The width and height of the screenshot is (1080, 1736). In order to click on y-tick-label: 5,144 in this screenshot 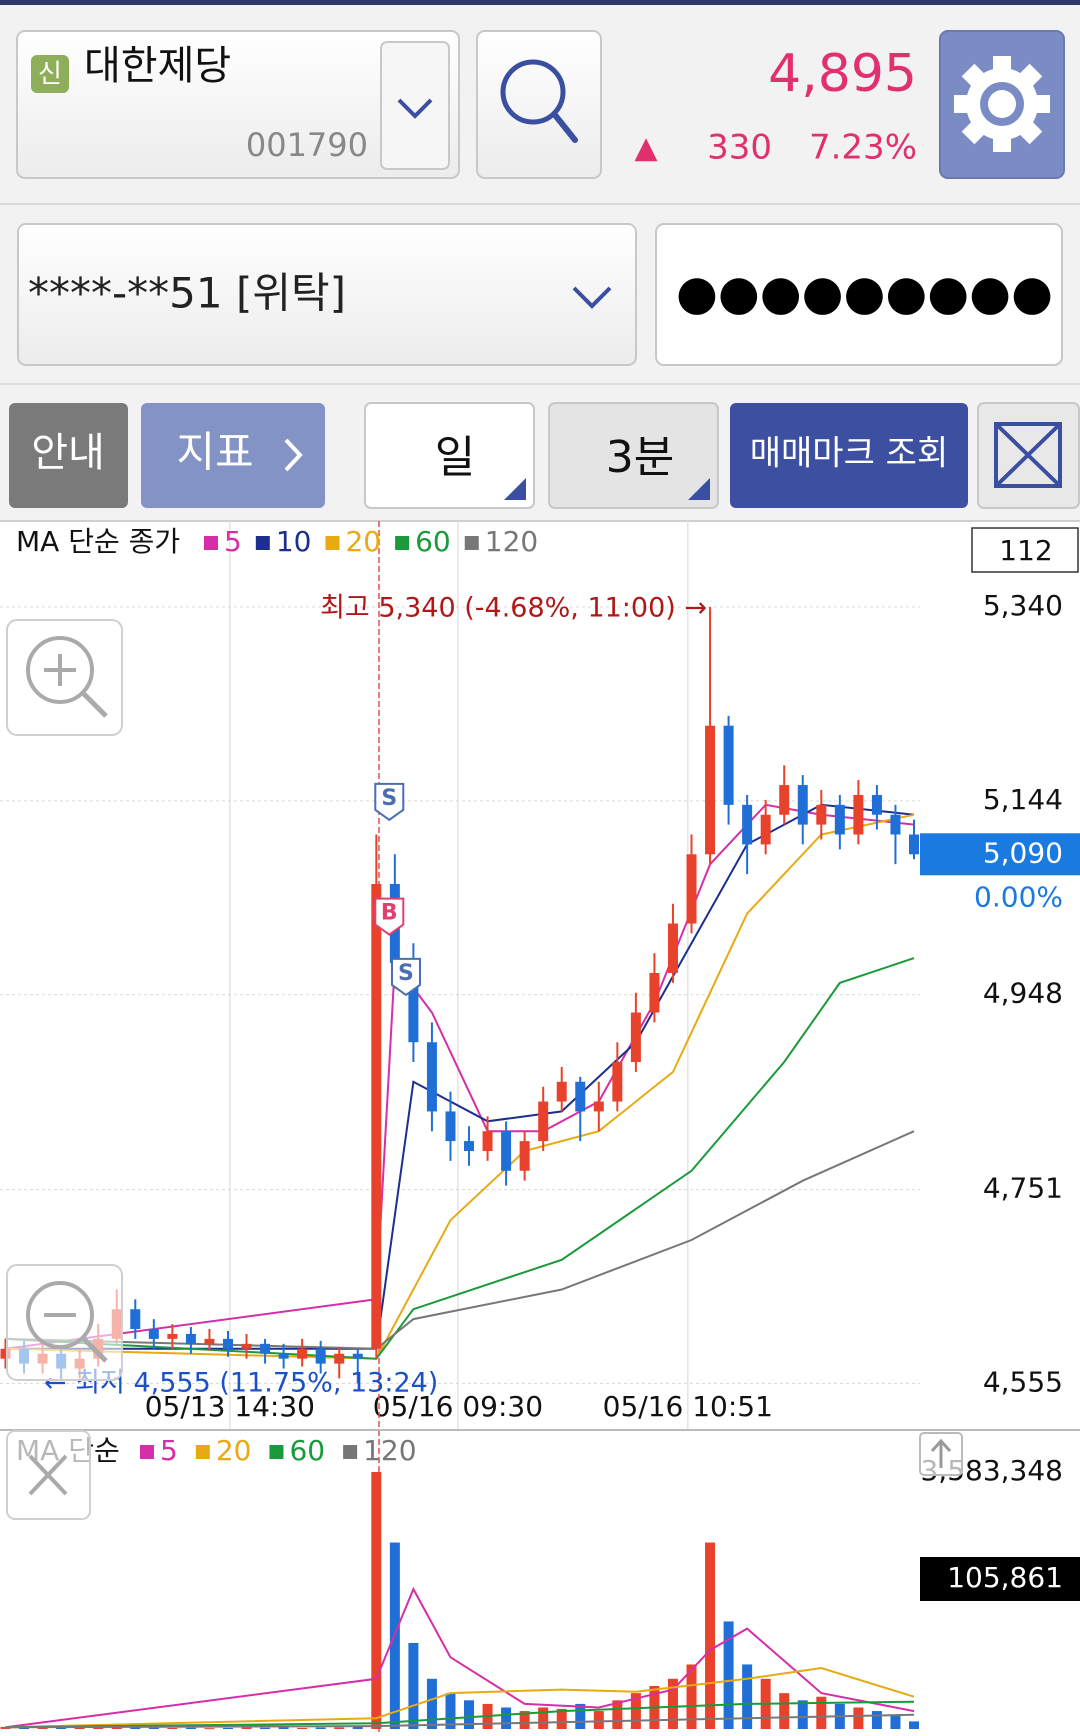, I will do `click(1023, 799)`.